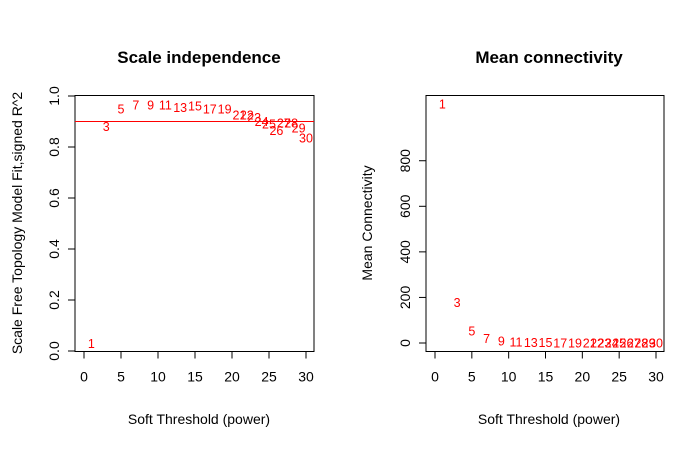 The height and width of the screenshot is (461, 688). What do you see at coordinates (405, 206) in the screenshot?
I see `right-y-tick-label: 600` at bounding box center [405, 206].